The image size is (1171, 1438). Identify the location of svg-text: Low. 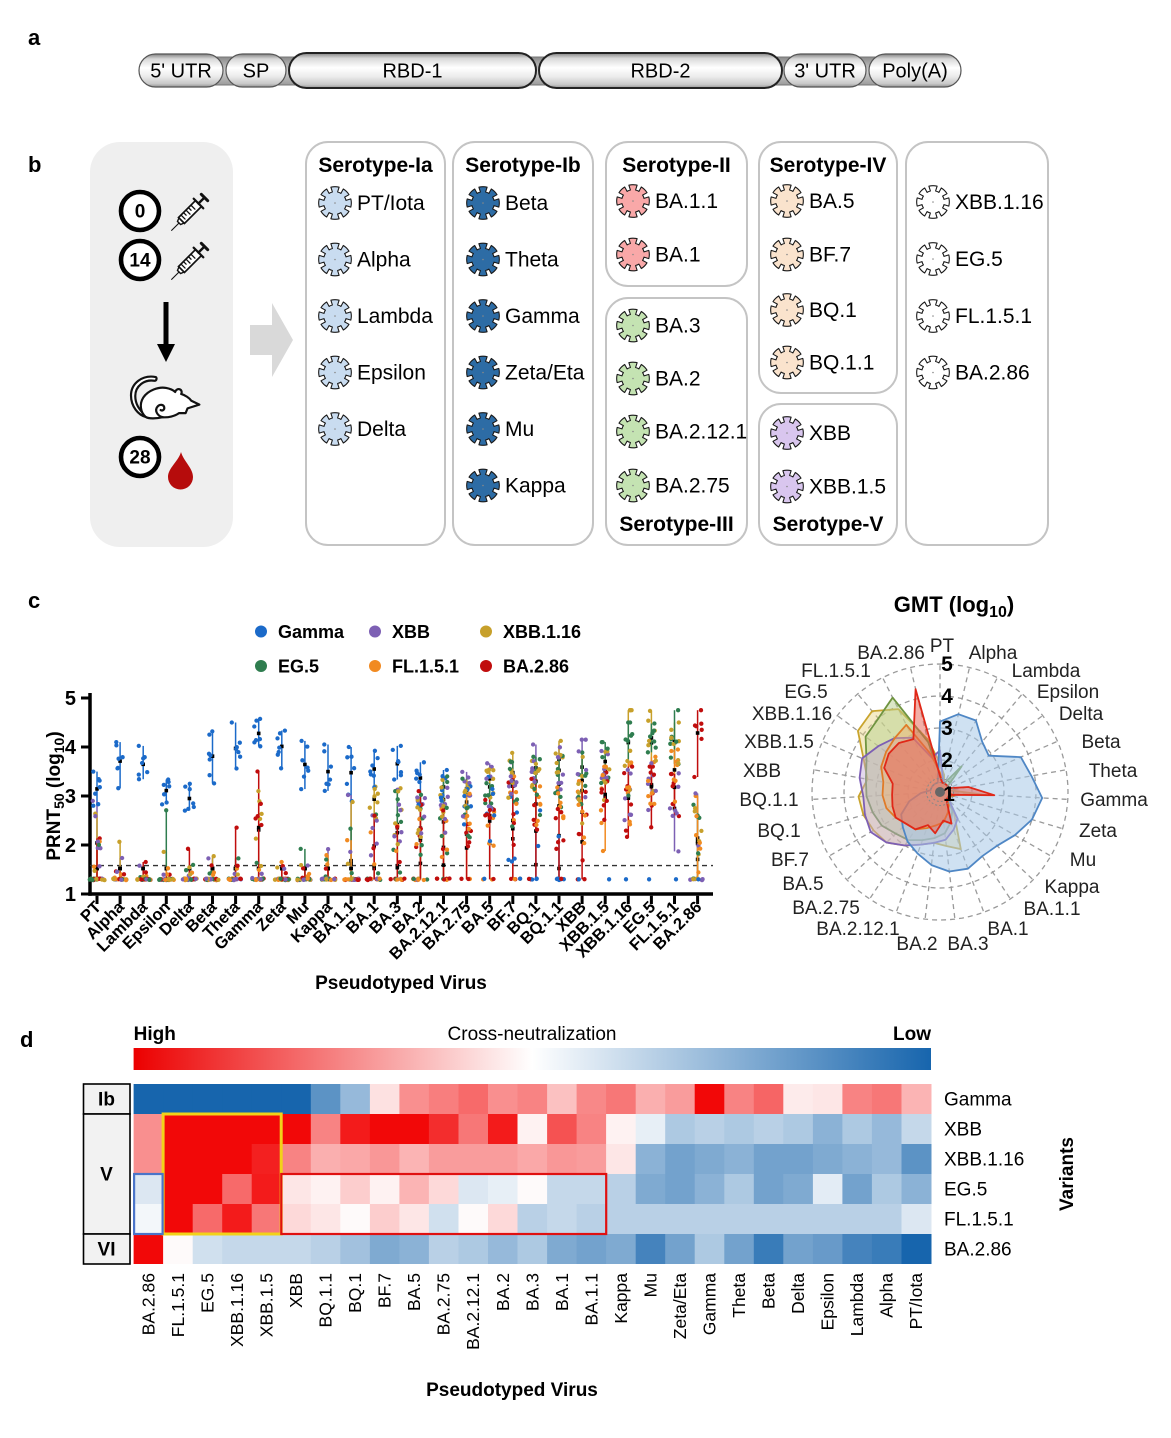
(912, 1034).